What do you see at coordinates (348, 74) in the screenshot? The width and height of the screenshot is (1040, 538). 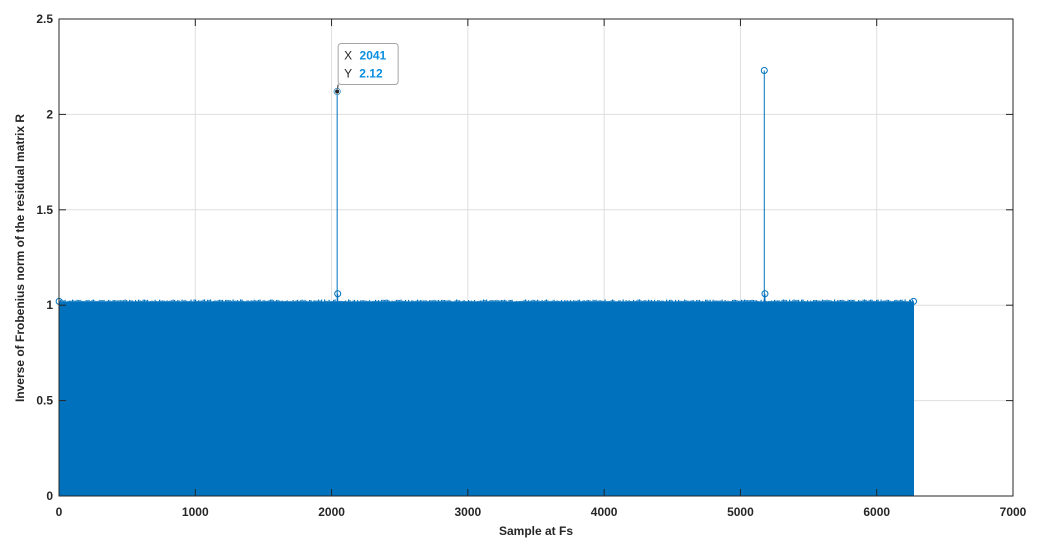 I see `data-tip-y-label: Y` at bounding box center [348, 74].